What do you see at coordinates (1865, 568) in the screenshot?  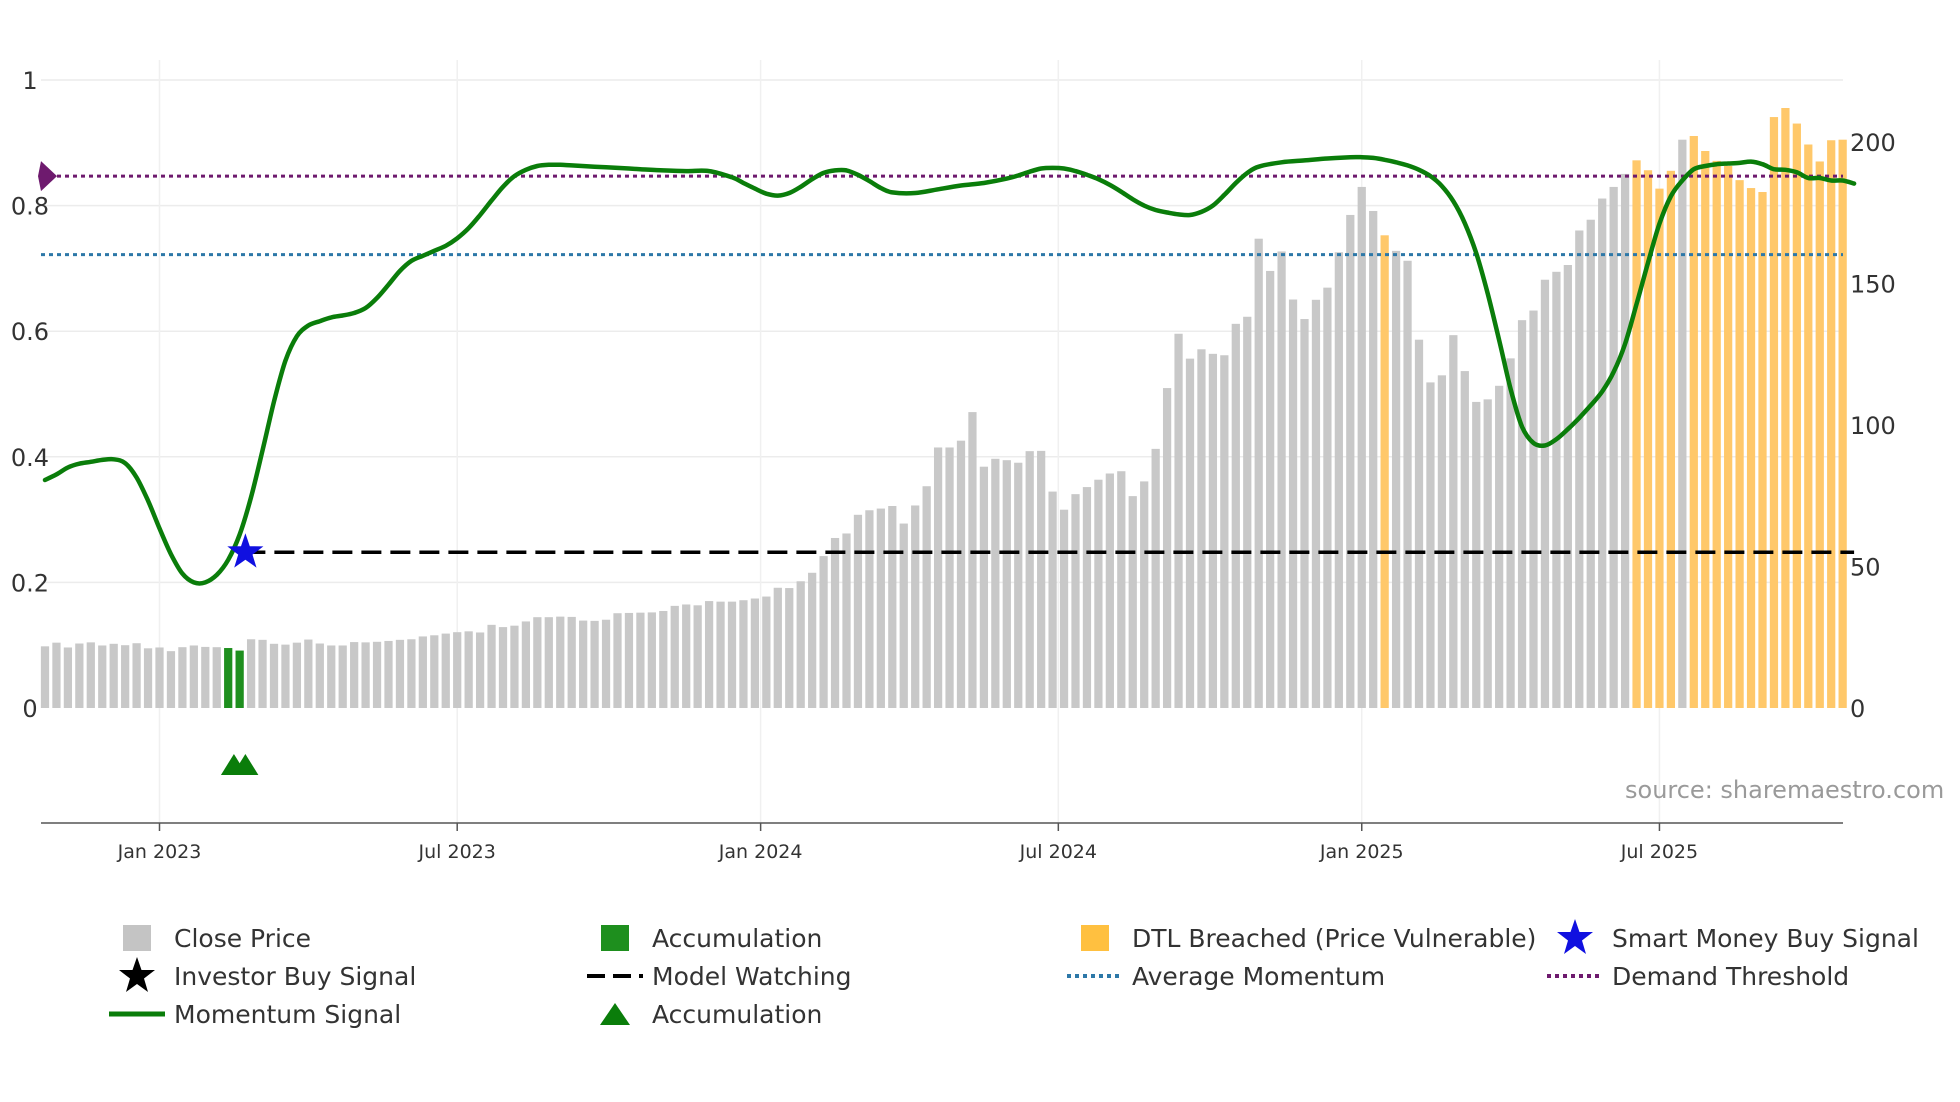 I see `right-tick-label: 50` at bounding box center [1865, 568].